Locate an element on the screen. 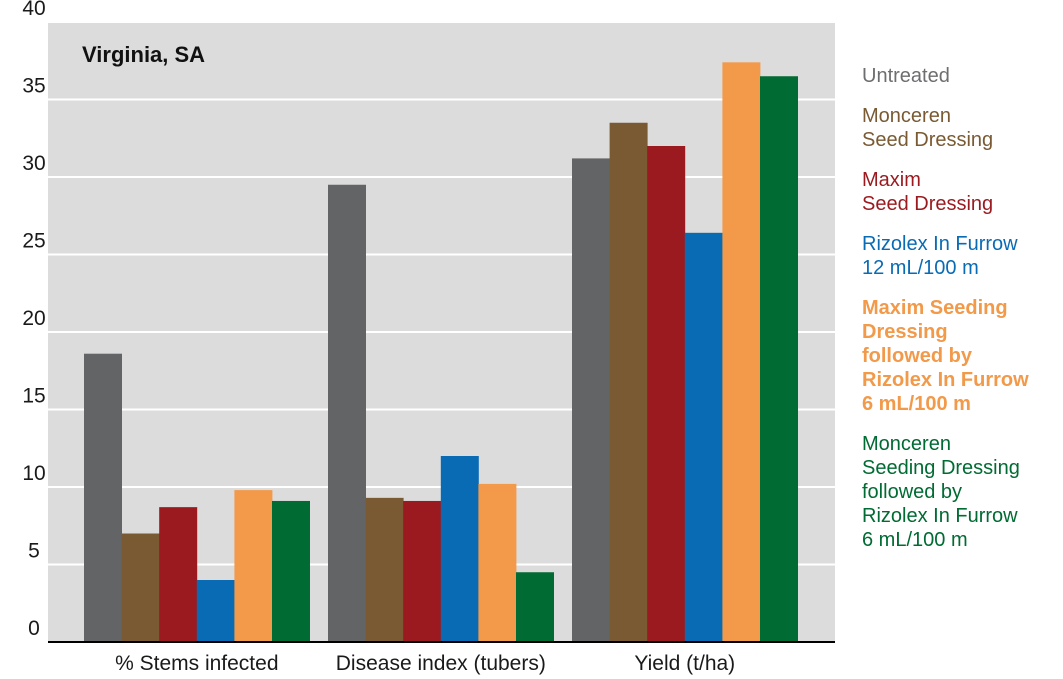 The height and width of the screenshot is (679, 1063). y-tick-label: 20 is located at coordinates (33, 318).